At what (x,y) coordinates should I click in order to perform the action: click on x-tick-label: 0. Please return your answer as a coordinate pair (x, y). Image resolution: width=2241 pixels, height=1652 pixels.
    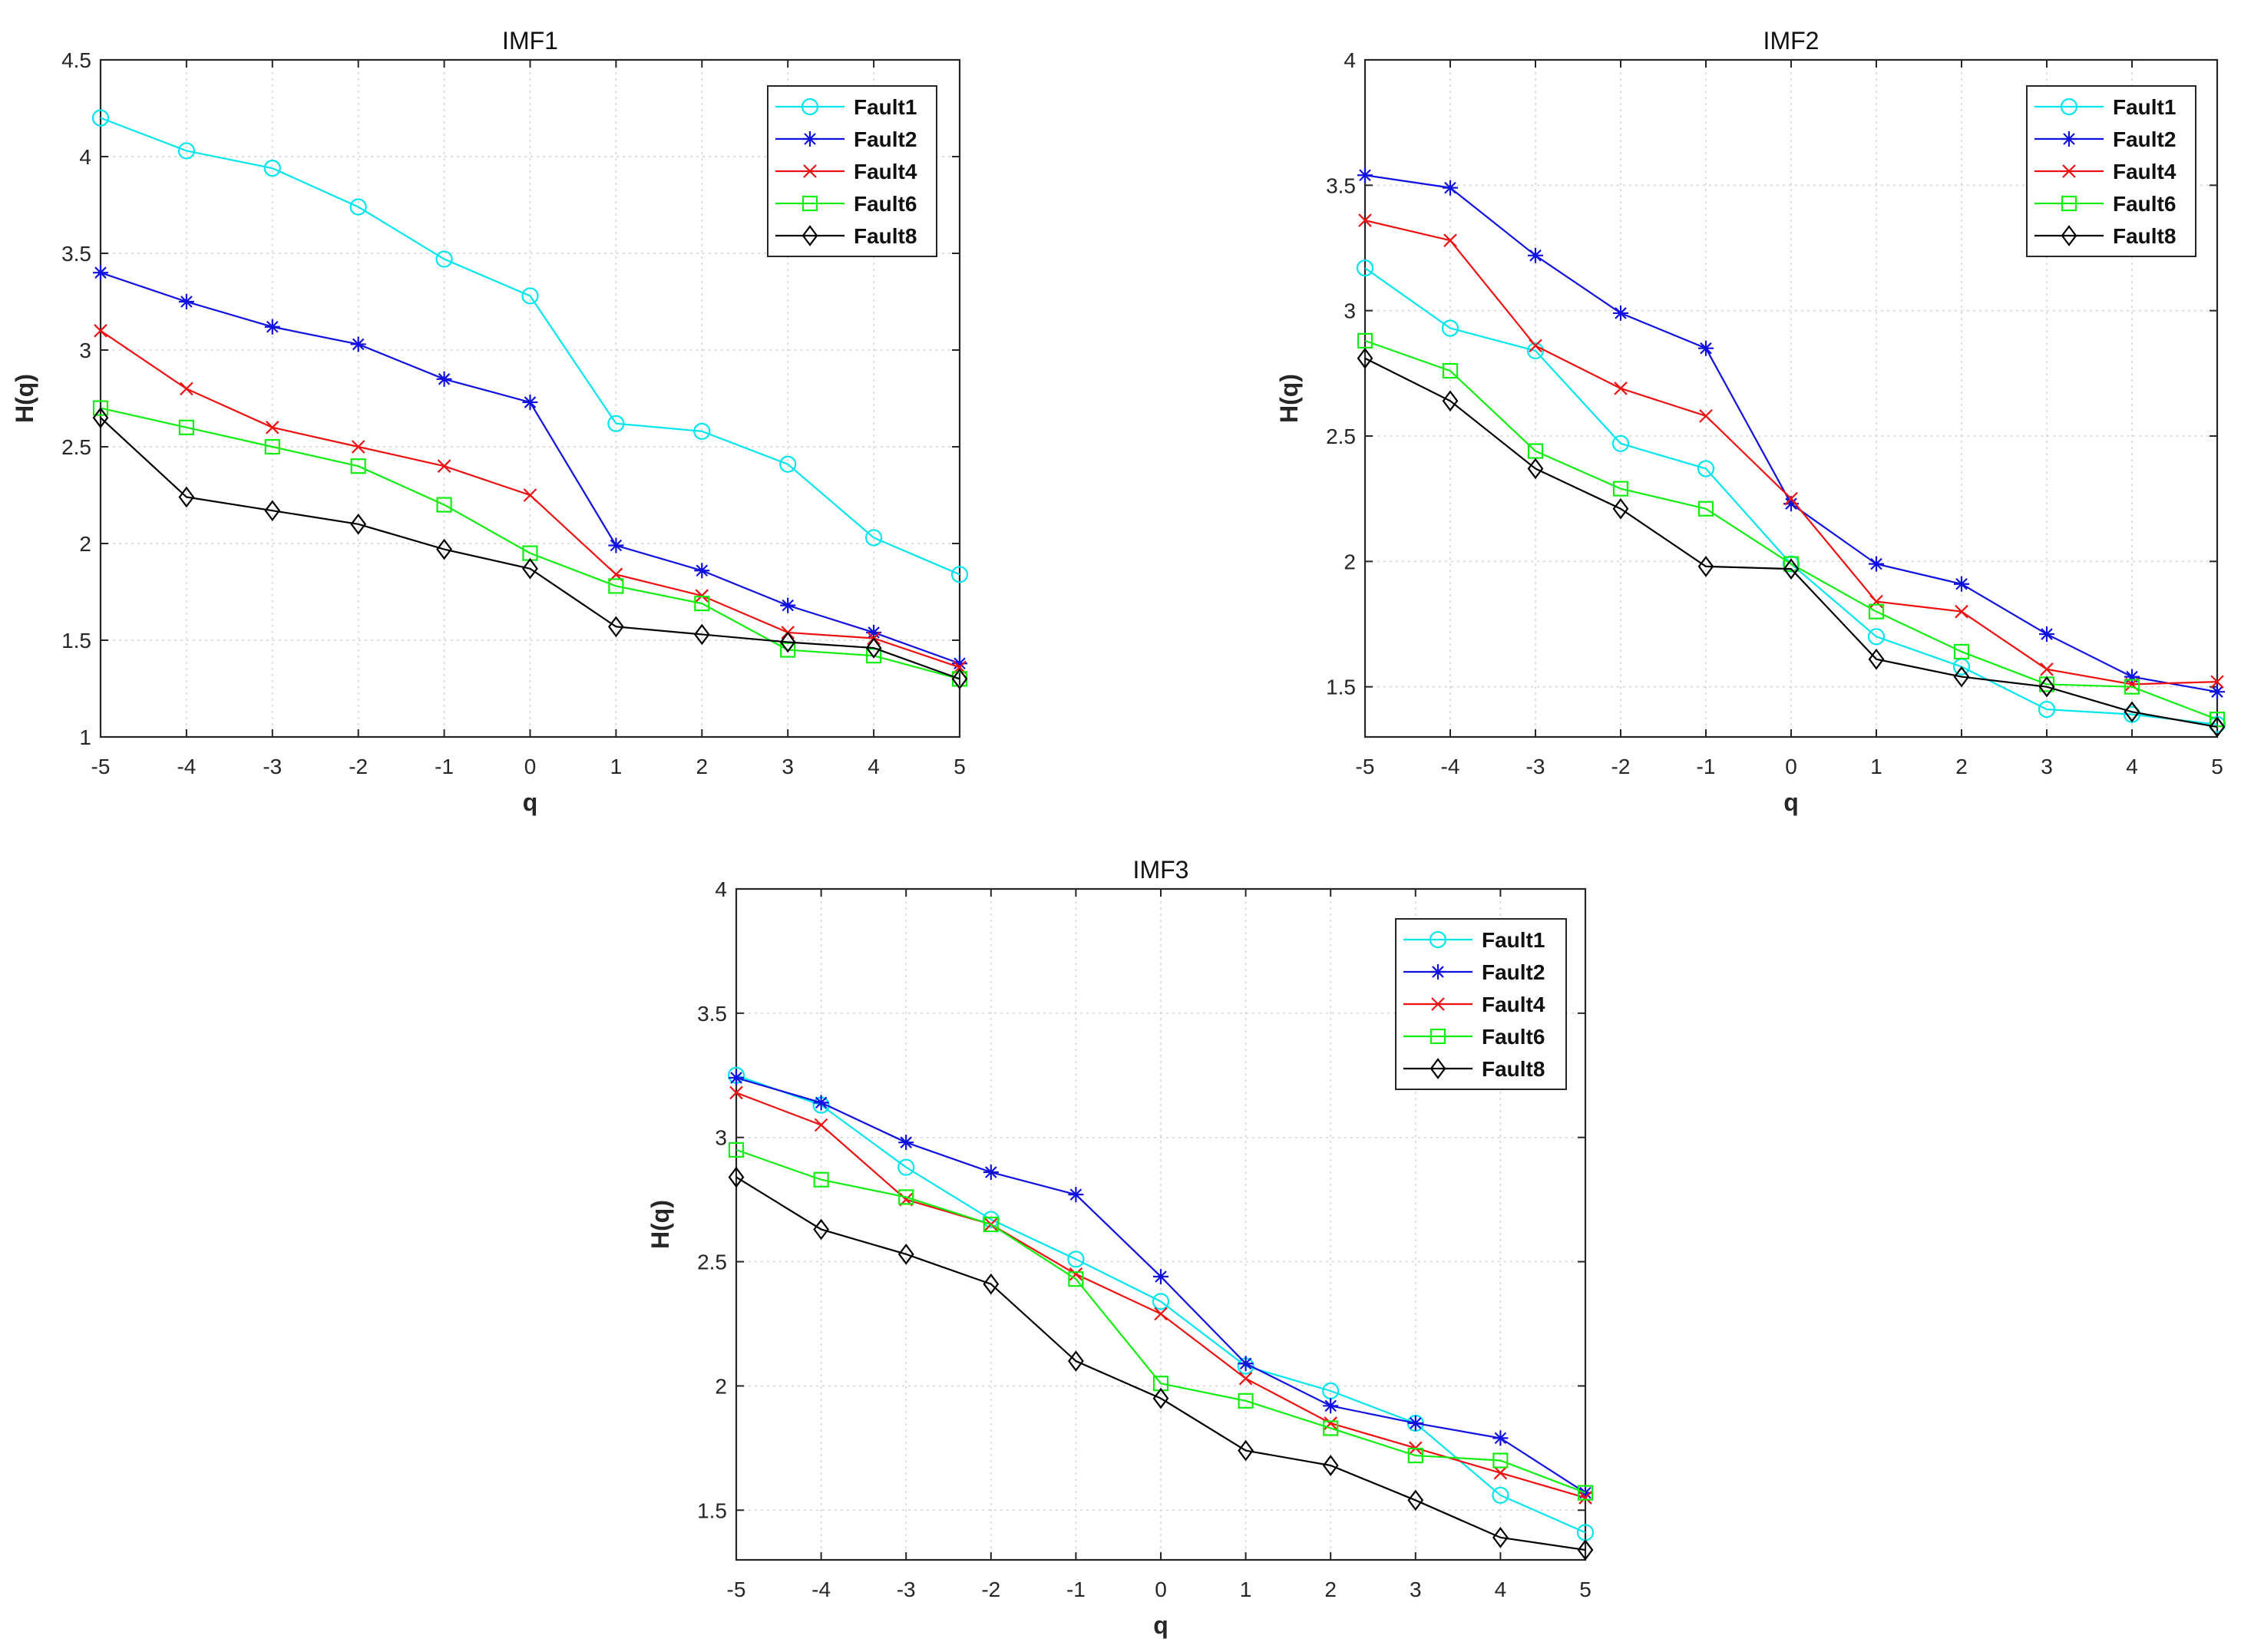
    Looking at the image, I should click on (1791, 766).